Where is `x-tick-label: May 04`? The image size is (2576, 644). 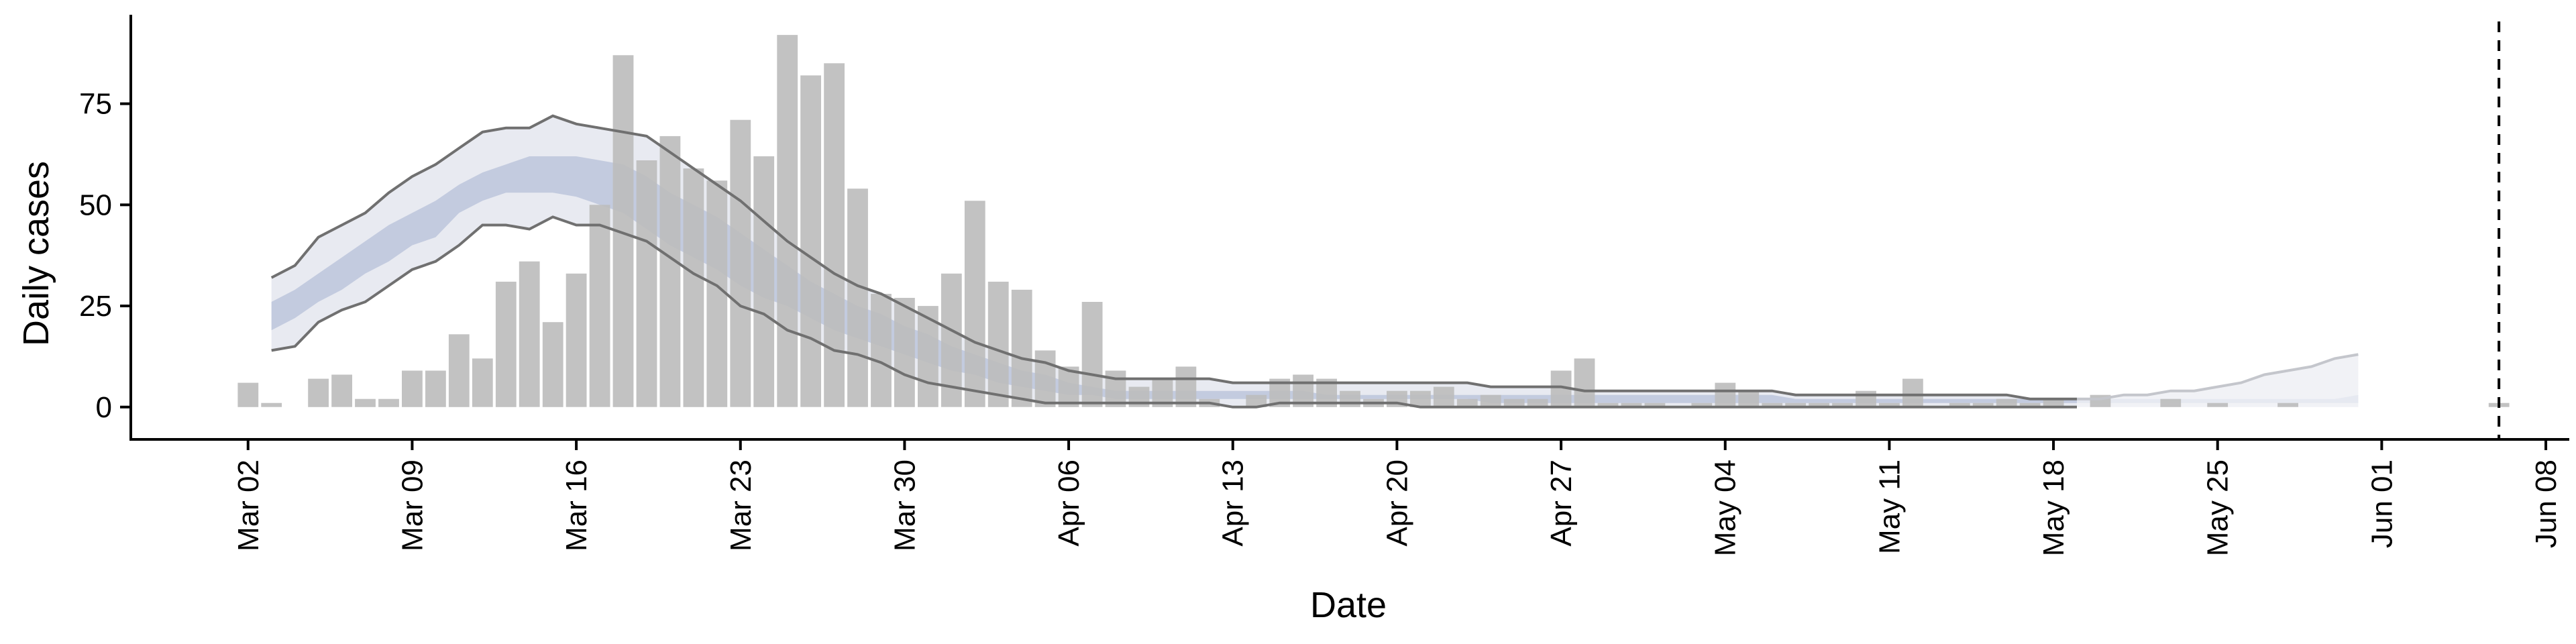
x-tick-label: May 04 is located at coordinates (1725, 508).